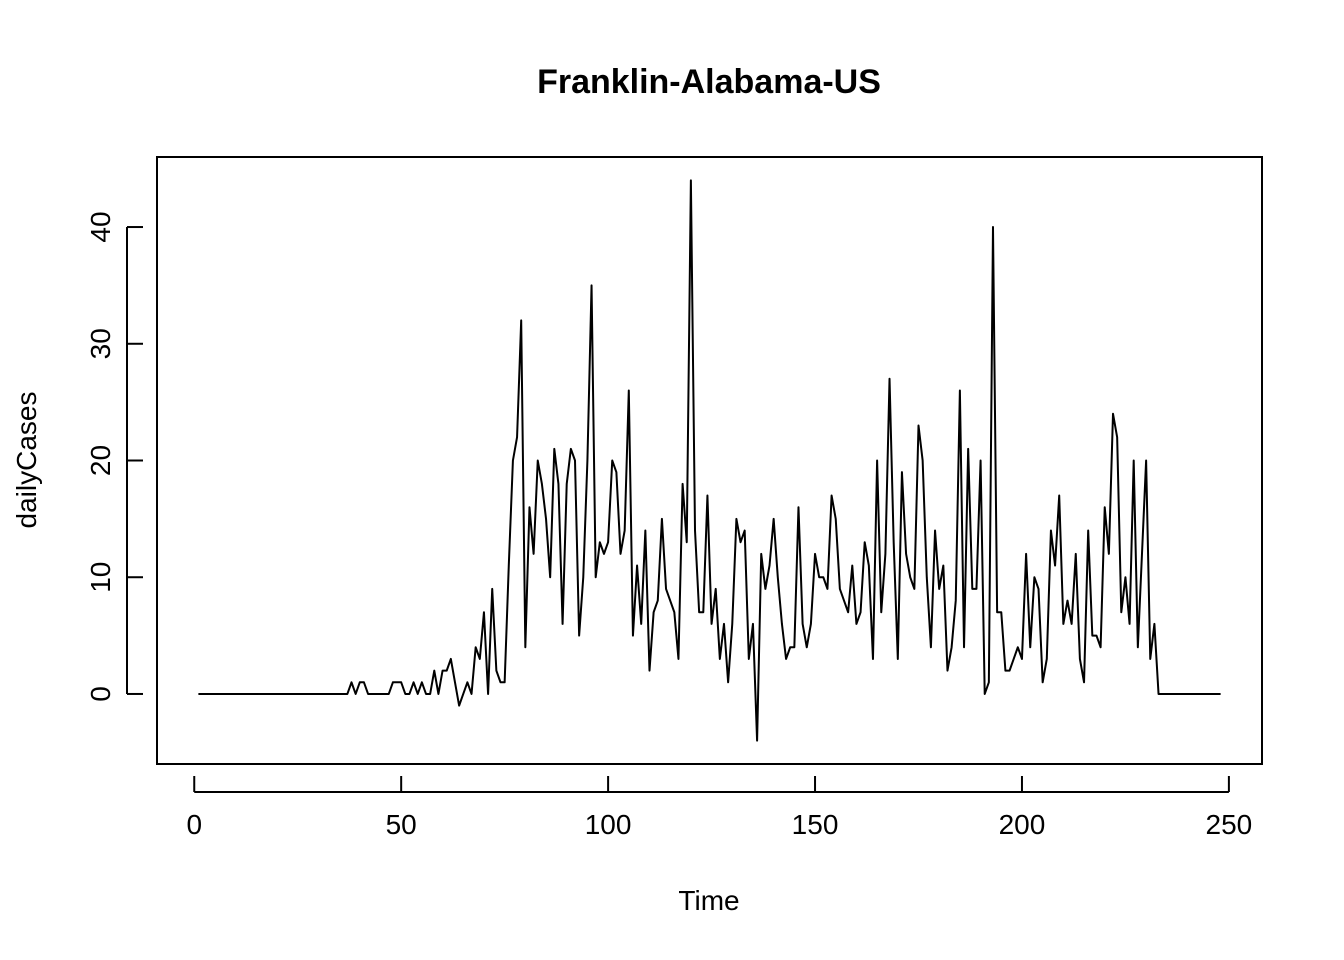  Describe the element at coordinates (100, 694) in the screenshot. I see `y-tick-label: 0` at that location.